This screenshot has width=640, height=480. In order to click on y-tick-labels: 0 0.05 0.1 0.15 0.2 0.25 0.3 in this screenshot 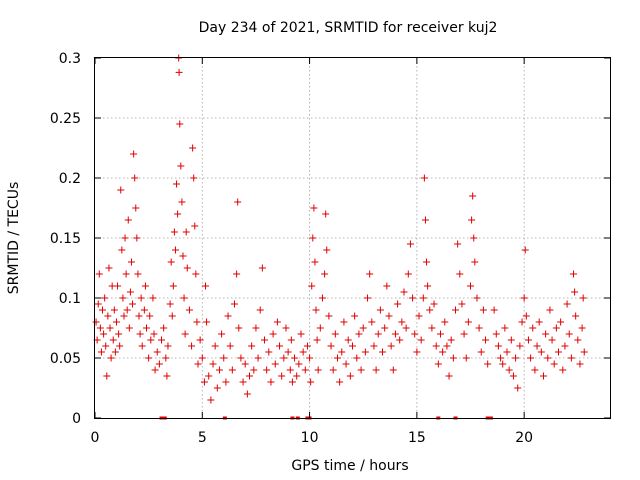, I will do `click(65, 239)`.